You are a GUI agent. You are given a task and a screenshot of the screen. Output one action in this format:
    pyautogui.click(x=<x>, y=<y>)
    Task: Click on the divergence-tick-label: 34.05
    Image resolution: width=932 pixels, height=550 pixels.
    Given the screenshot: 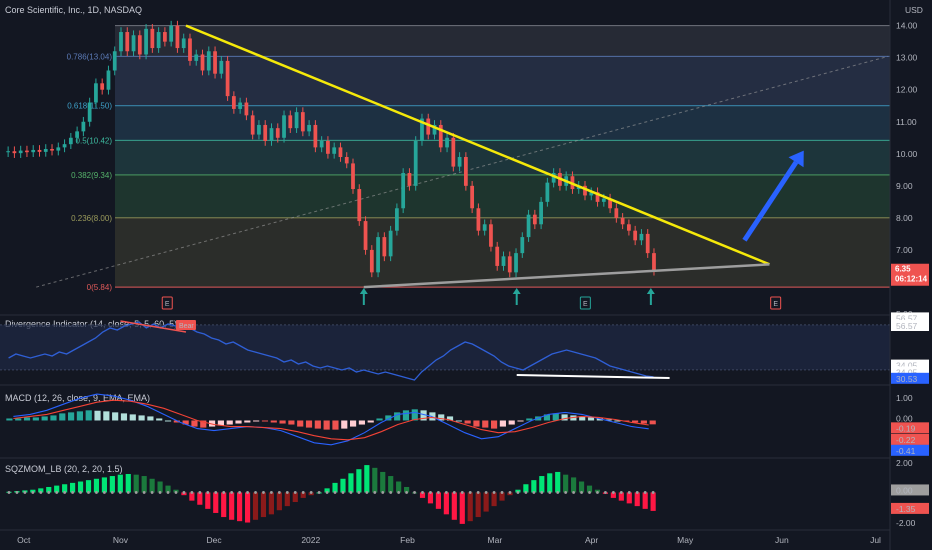 What is the action you would take?
    pyautogui.click(x=907, y=372)
    